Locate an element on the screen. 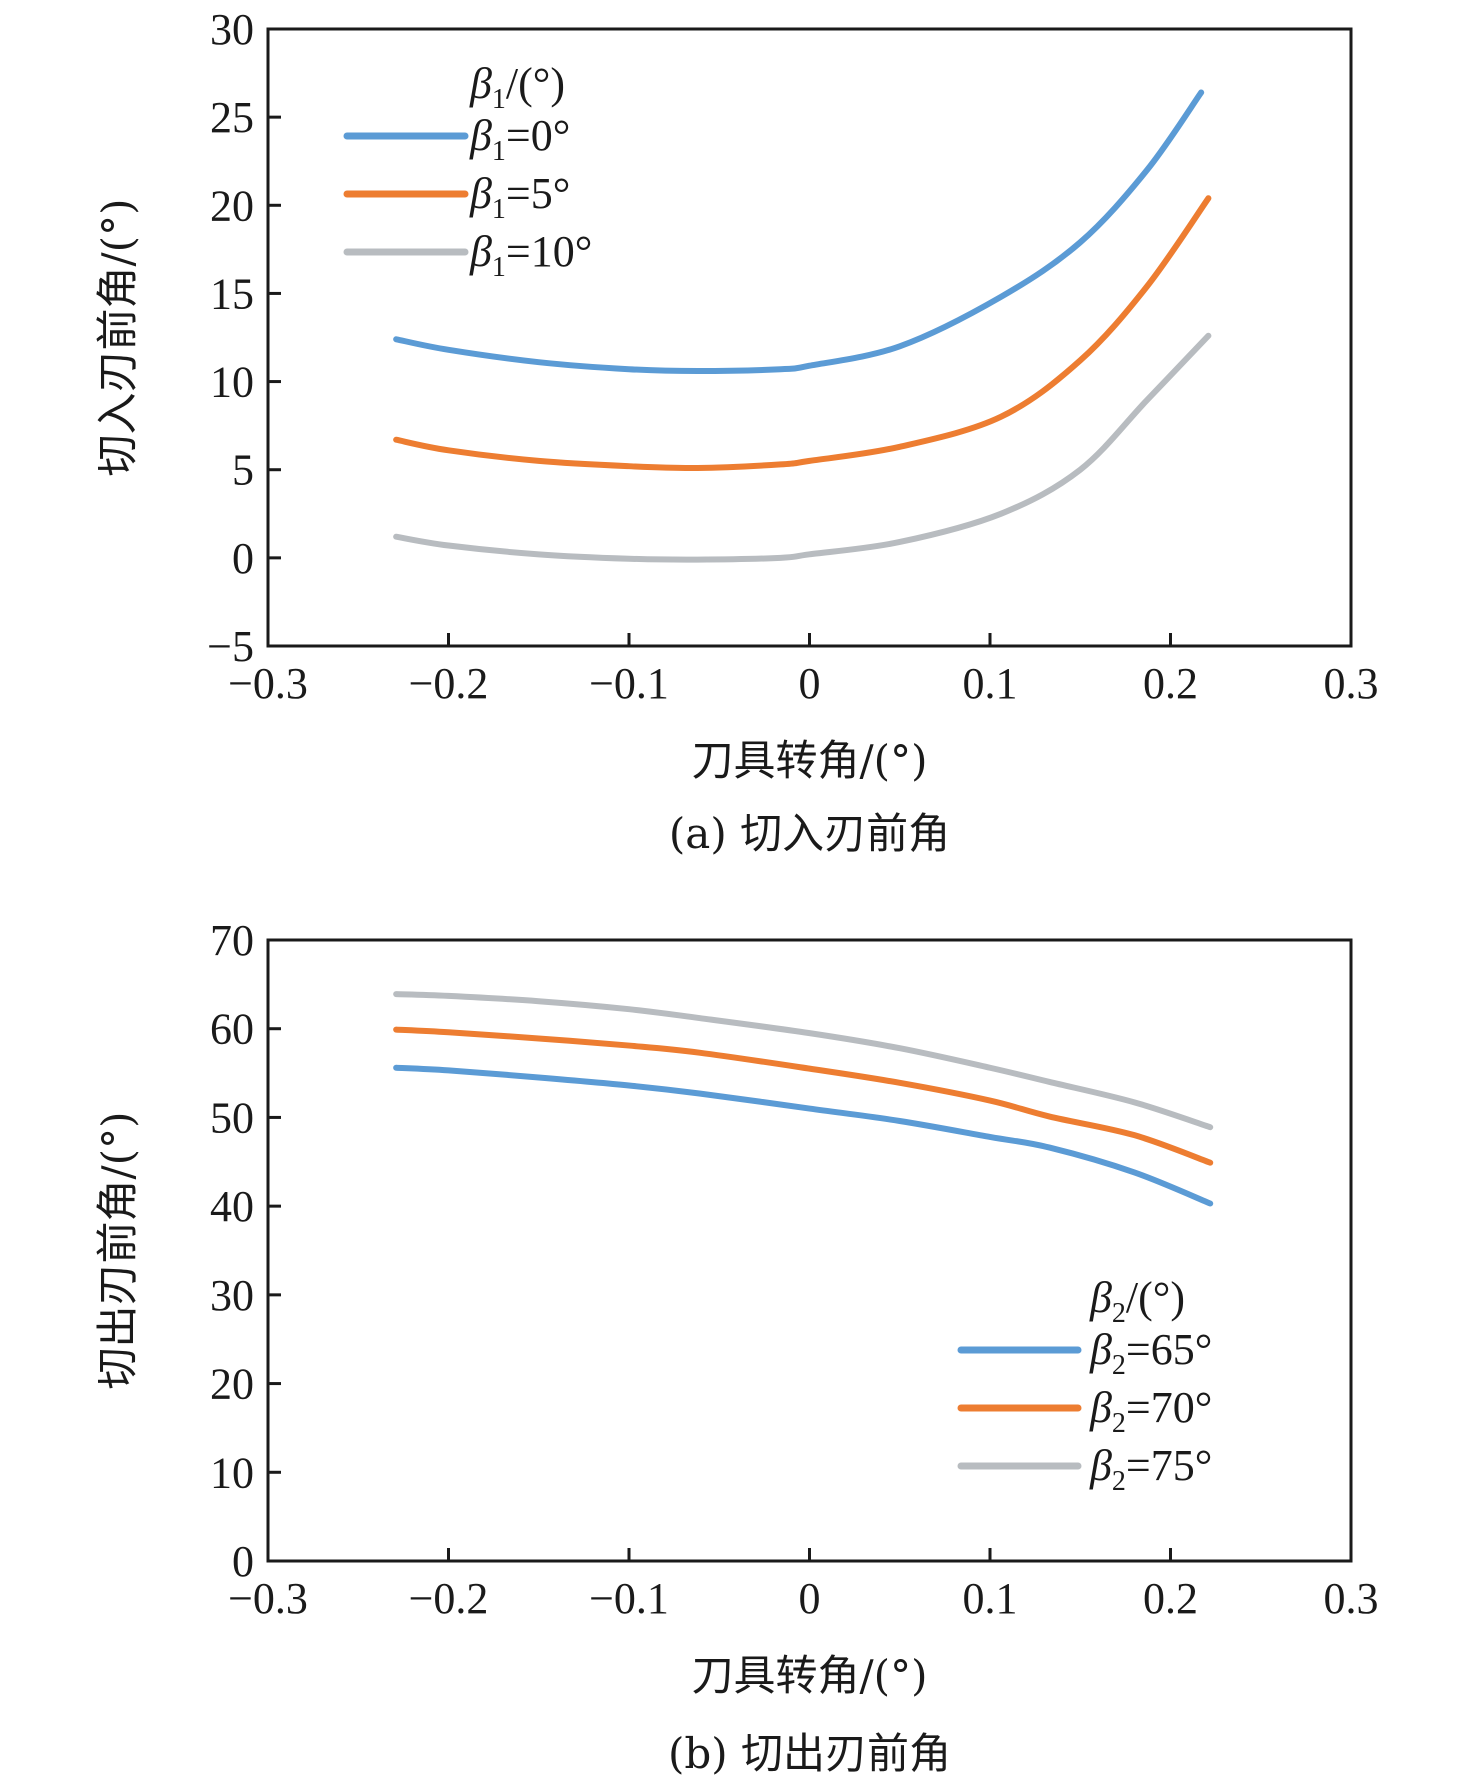 The image size is (1476, 1788). panel-a-x-ticks: −0.3 −0.2 −0.1 0 0.1 0.2 0.3 is located at coordinates (803, 670).